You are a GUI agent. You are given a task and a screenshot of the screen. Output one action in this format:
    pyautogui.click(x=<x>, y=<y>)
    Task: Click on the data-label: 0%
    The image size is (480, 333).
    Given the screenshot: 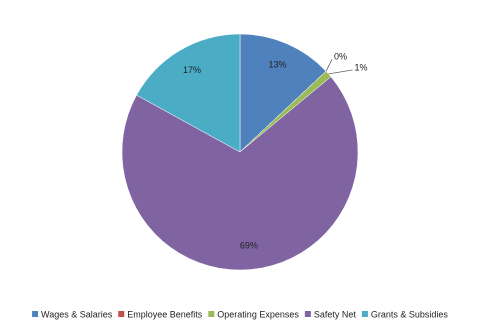 What is the action you would take?
    pyautogui.click(x=340, y=57)
    